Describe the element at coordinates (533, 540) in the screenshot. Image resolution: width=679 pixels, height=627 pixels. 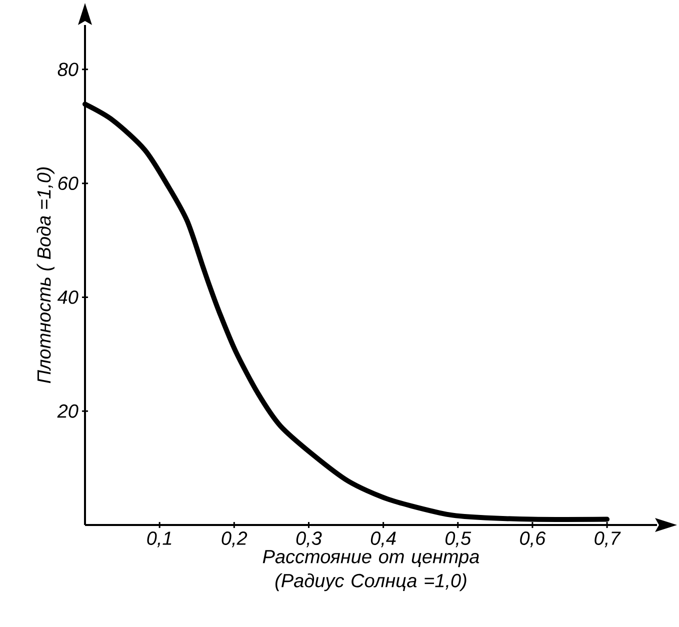
I see `x-tick-label: 0,6` at that location.